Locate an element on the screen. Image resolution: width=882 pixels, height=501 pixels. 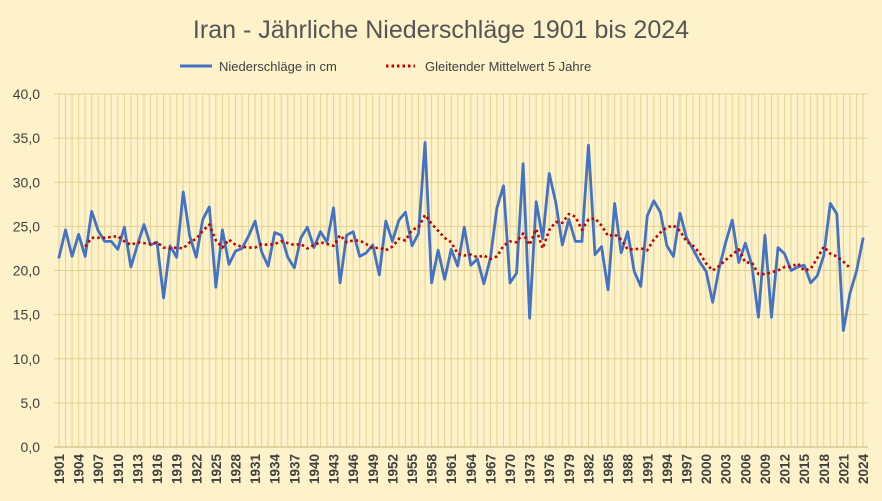
y-tick-label: 5,0 is located at coordinates (31, 403).